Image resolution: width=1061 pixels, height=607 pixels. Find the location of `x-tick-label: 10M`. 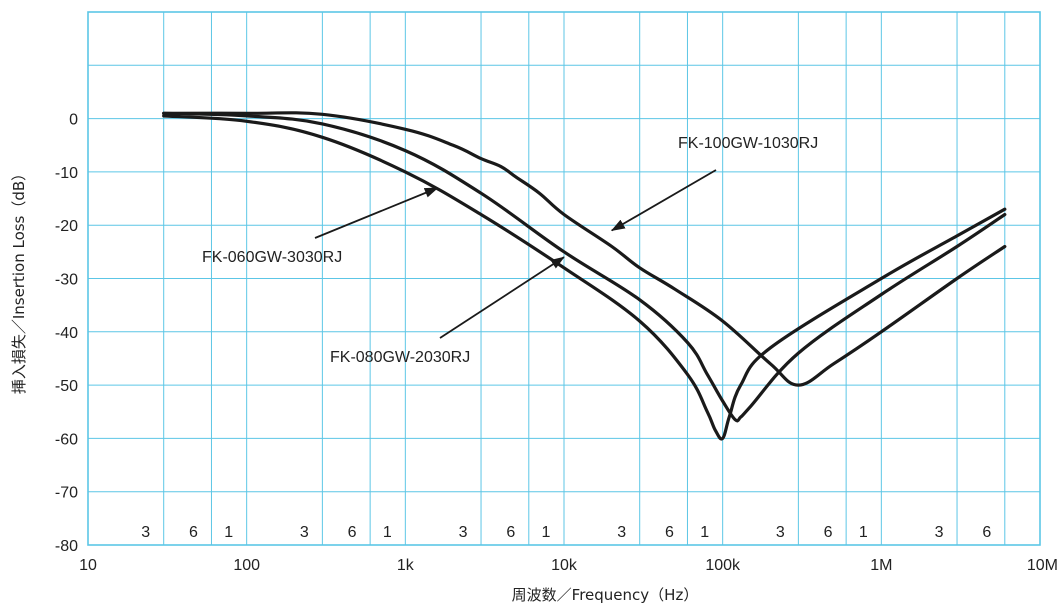

x-tick-label: 10M is located at coordinates (1042, 565).